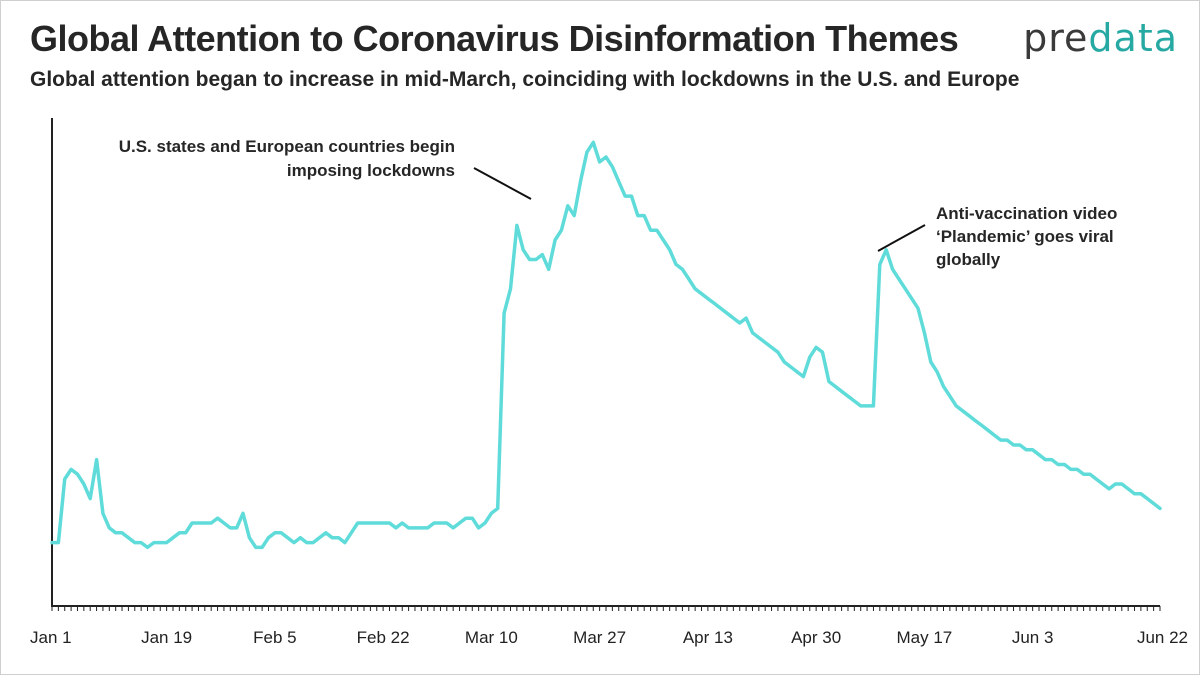  I want to click on annotation-plandemic-leader, so click(901, 238).